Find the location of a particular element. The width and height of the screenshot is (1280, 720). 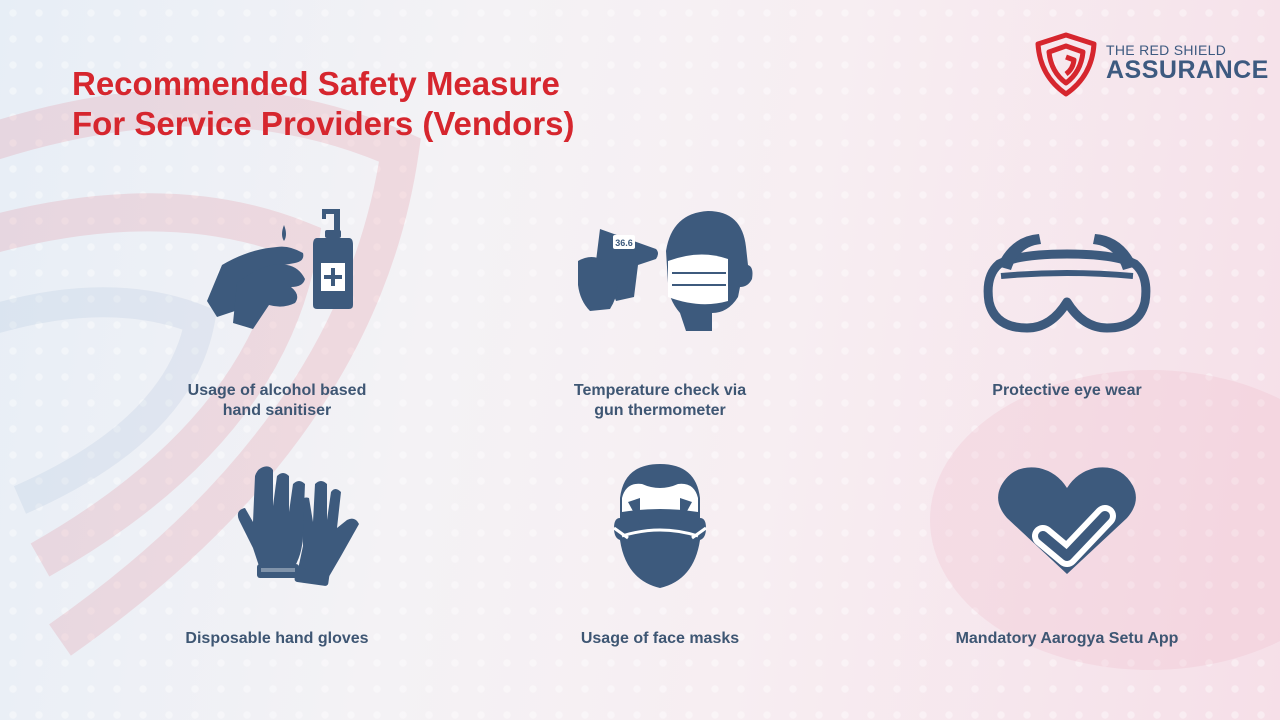

label-goggles: Protective eye wear is located at coordinates (1067, 390).